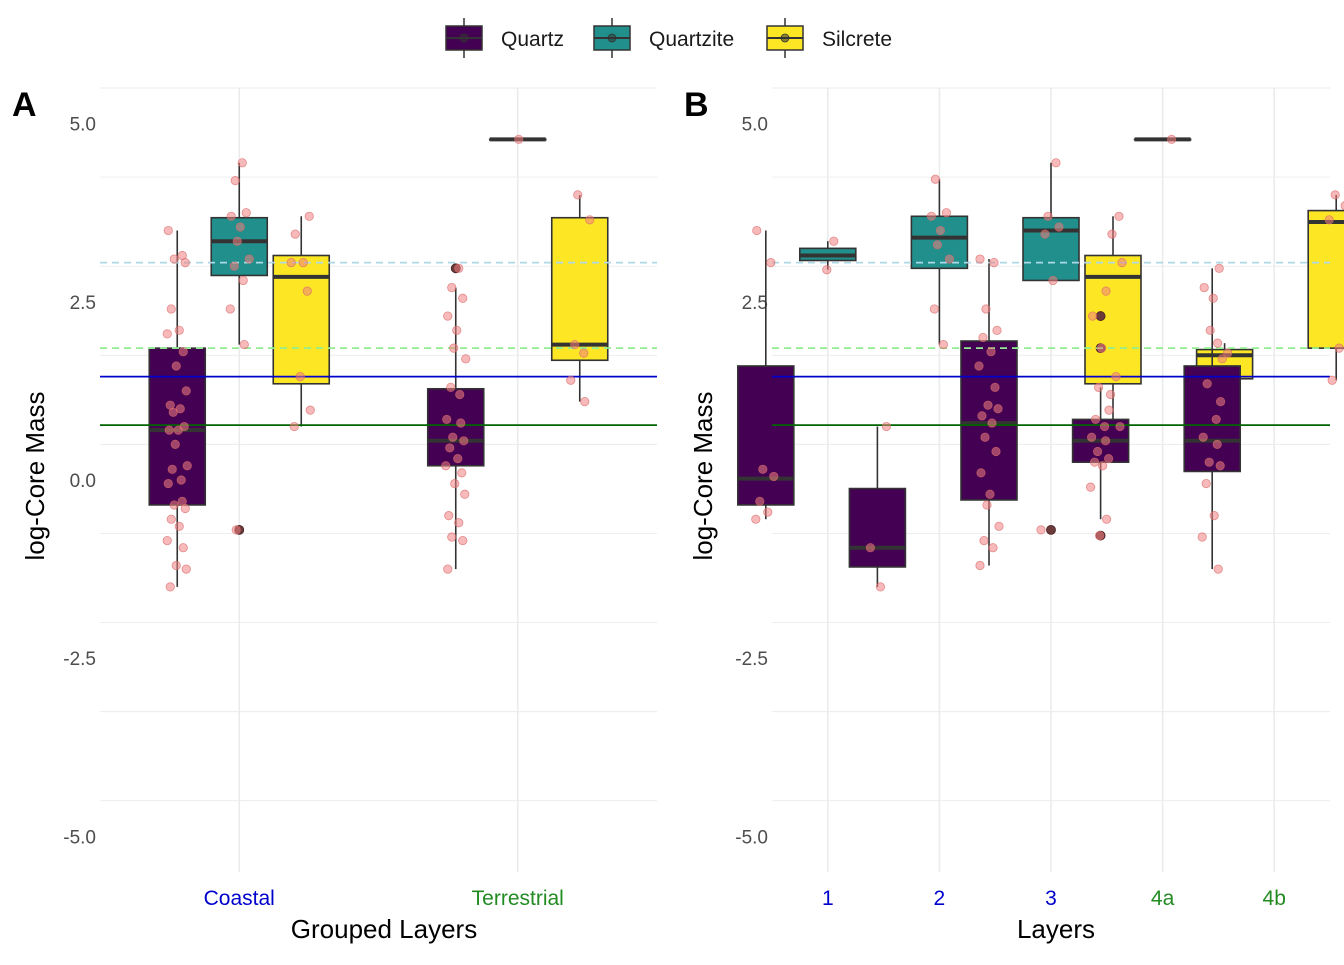  What do you see at coordinates (857, 39) in the screenshot?
I see `legend-label: Silcrete` at bounding box center [857, 39].